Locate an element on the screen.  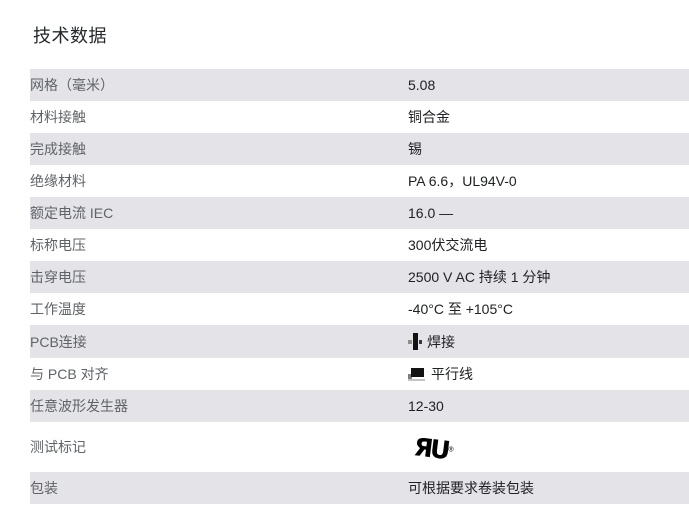
spec-label: 任意波形发生器 is located at coordinates (219, 406).